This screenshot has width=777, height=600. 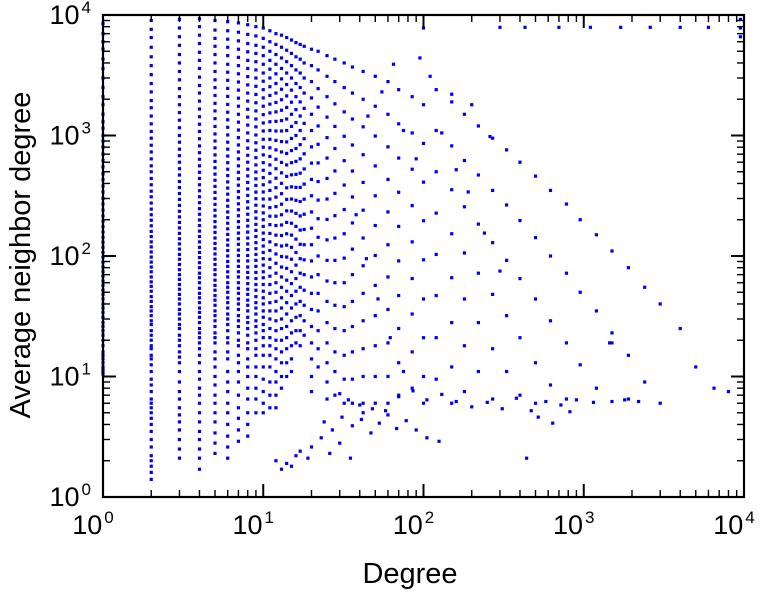 I want to click on svg-text: Degree, so click(x=409, y=574).